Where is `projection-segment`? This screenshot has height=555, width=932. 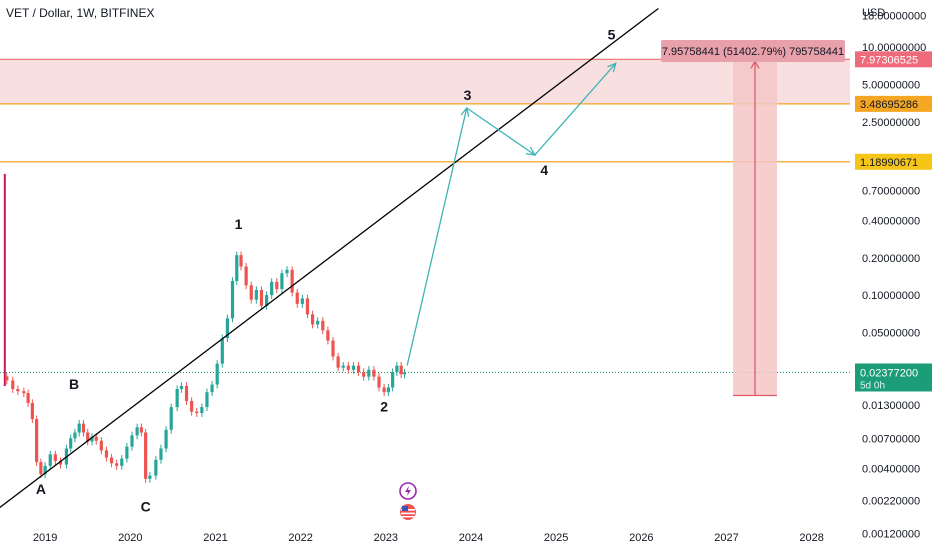 projection-segment is located at coordinates (501, 131).